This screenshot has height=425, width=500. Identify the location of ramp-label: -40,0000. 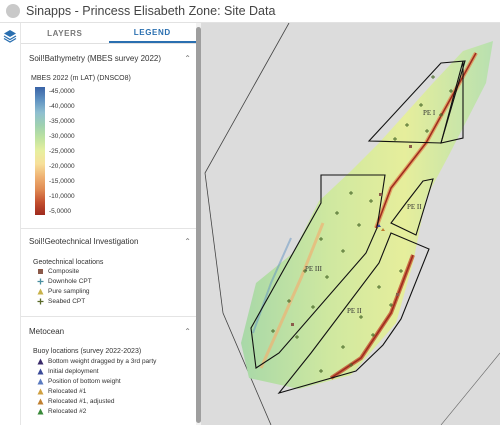
(62, 106).